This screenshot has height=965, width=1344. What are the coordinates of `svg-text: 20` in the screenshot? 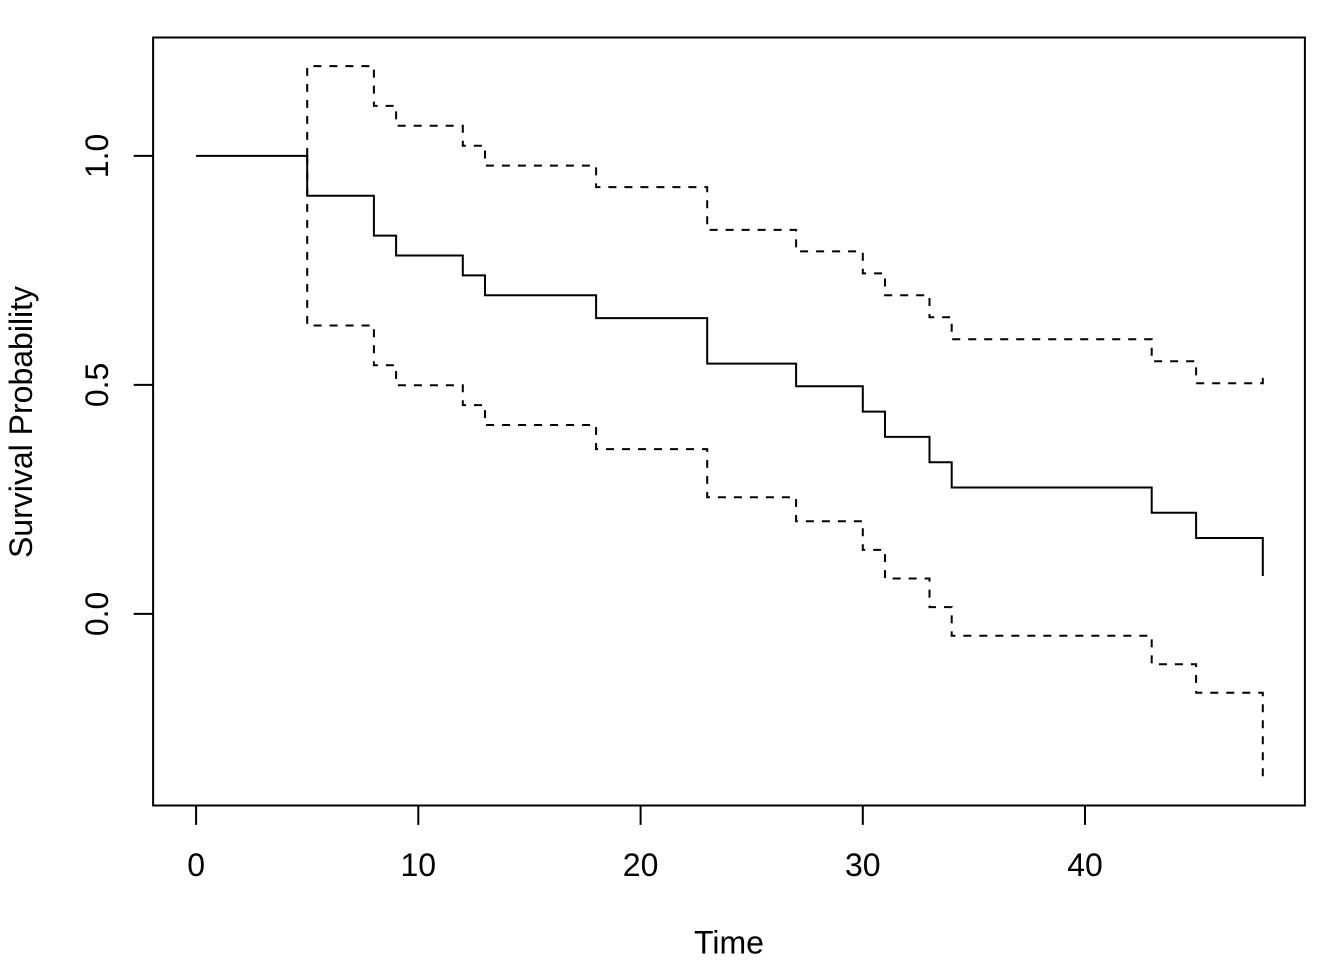 It's located at (641, 865).